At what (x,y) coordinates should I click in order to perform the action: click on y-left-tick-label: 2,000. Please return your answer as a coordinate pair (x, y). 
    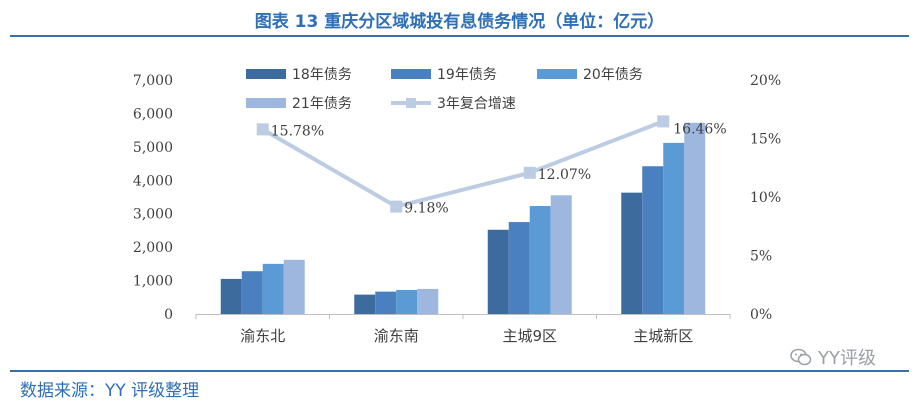
    Looking at the image, I should click on (153, 248).